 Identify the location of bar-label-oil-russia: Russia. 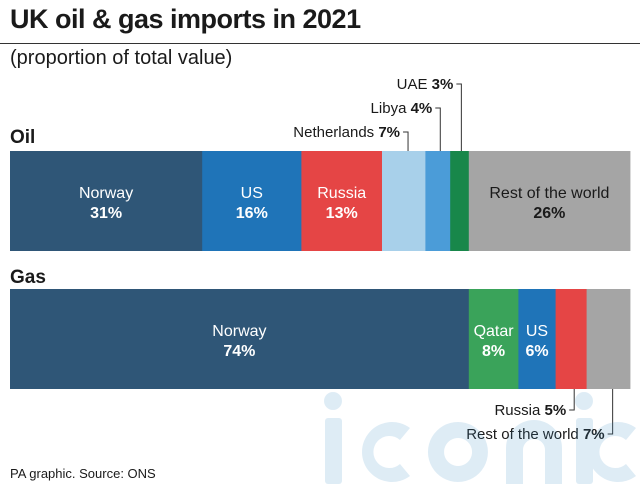
(341, 193).